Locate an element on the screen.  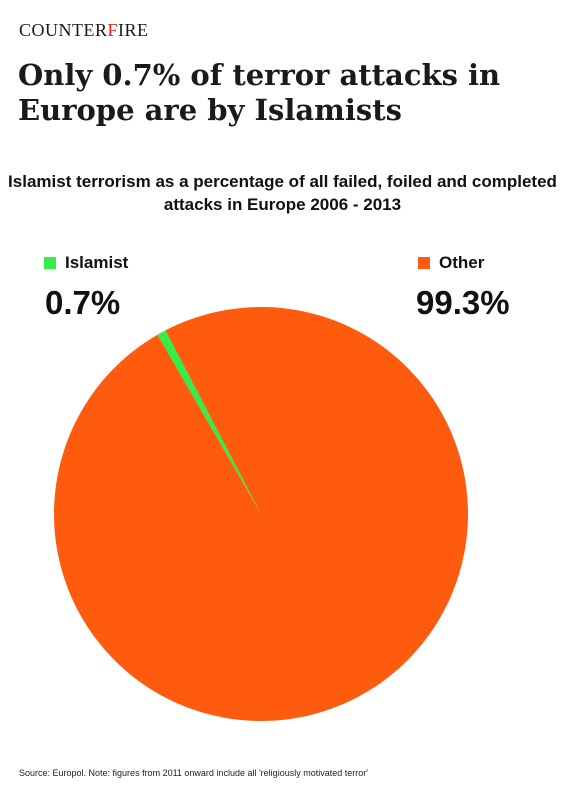
data-label-islamist: 0.7% is located at coordinates (83, 302).